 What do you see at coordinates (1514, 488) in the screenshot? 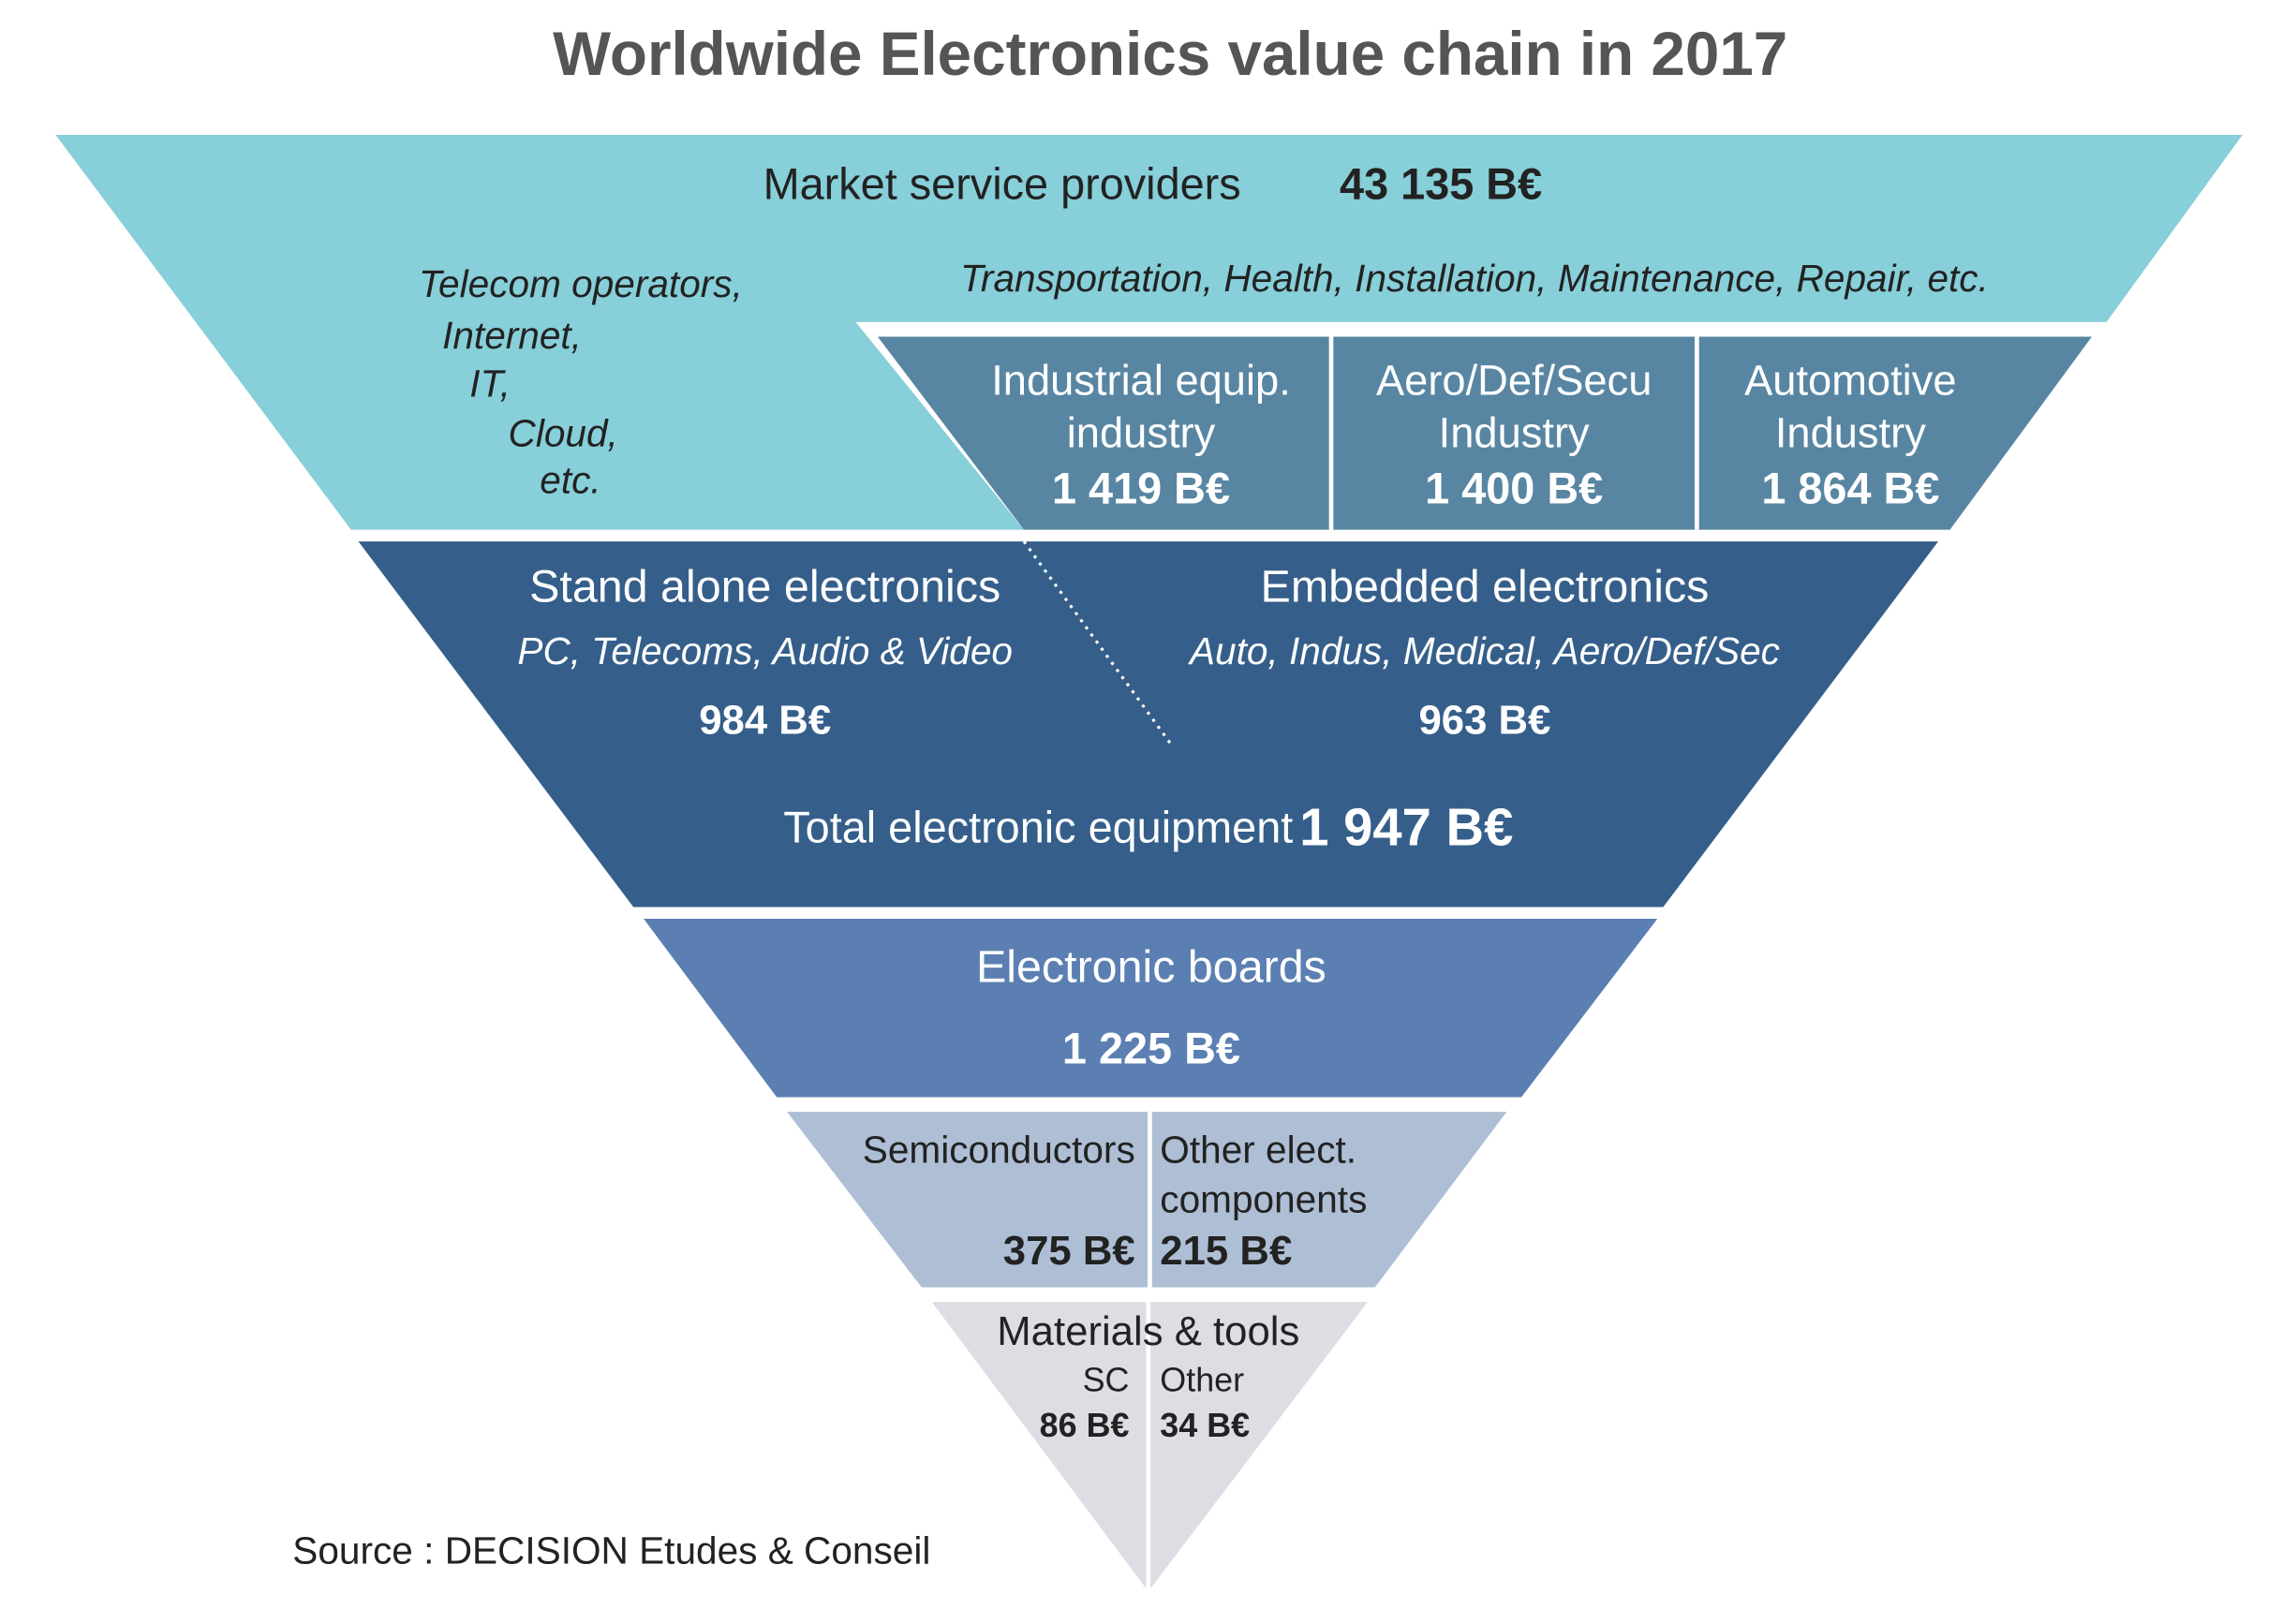
I see `industry-value: 1 400 B€` at bounding box center [1514, 488].